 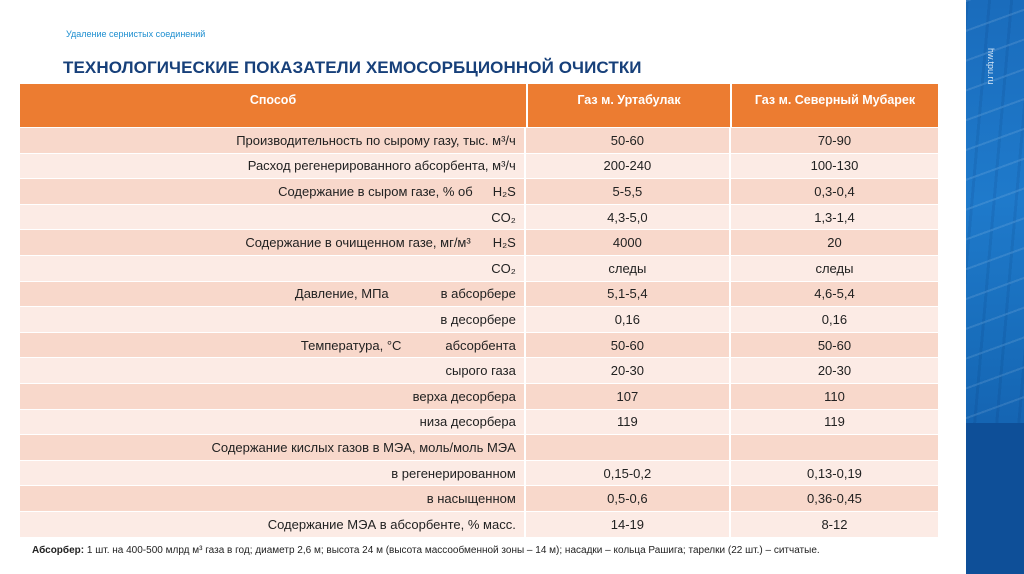 What do you see at coordinates (272, 422) in the screenshot?
I see `parameter-cell: низа десорбера` at bounding box center [272, 422].